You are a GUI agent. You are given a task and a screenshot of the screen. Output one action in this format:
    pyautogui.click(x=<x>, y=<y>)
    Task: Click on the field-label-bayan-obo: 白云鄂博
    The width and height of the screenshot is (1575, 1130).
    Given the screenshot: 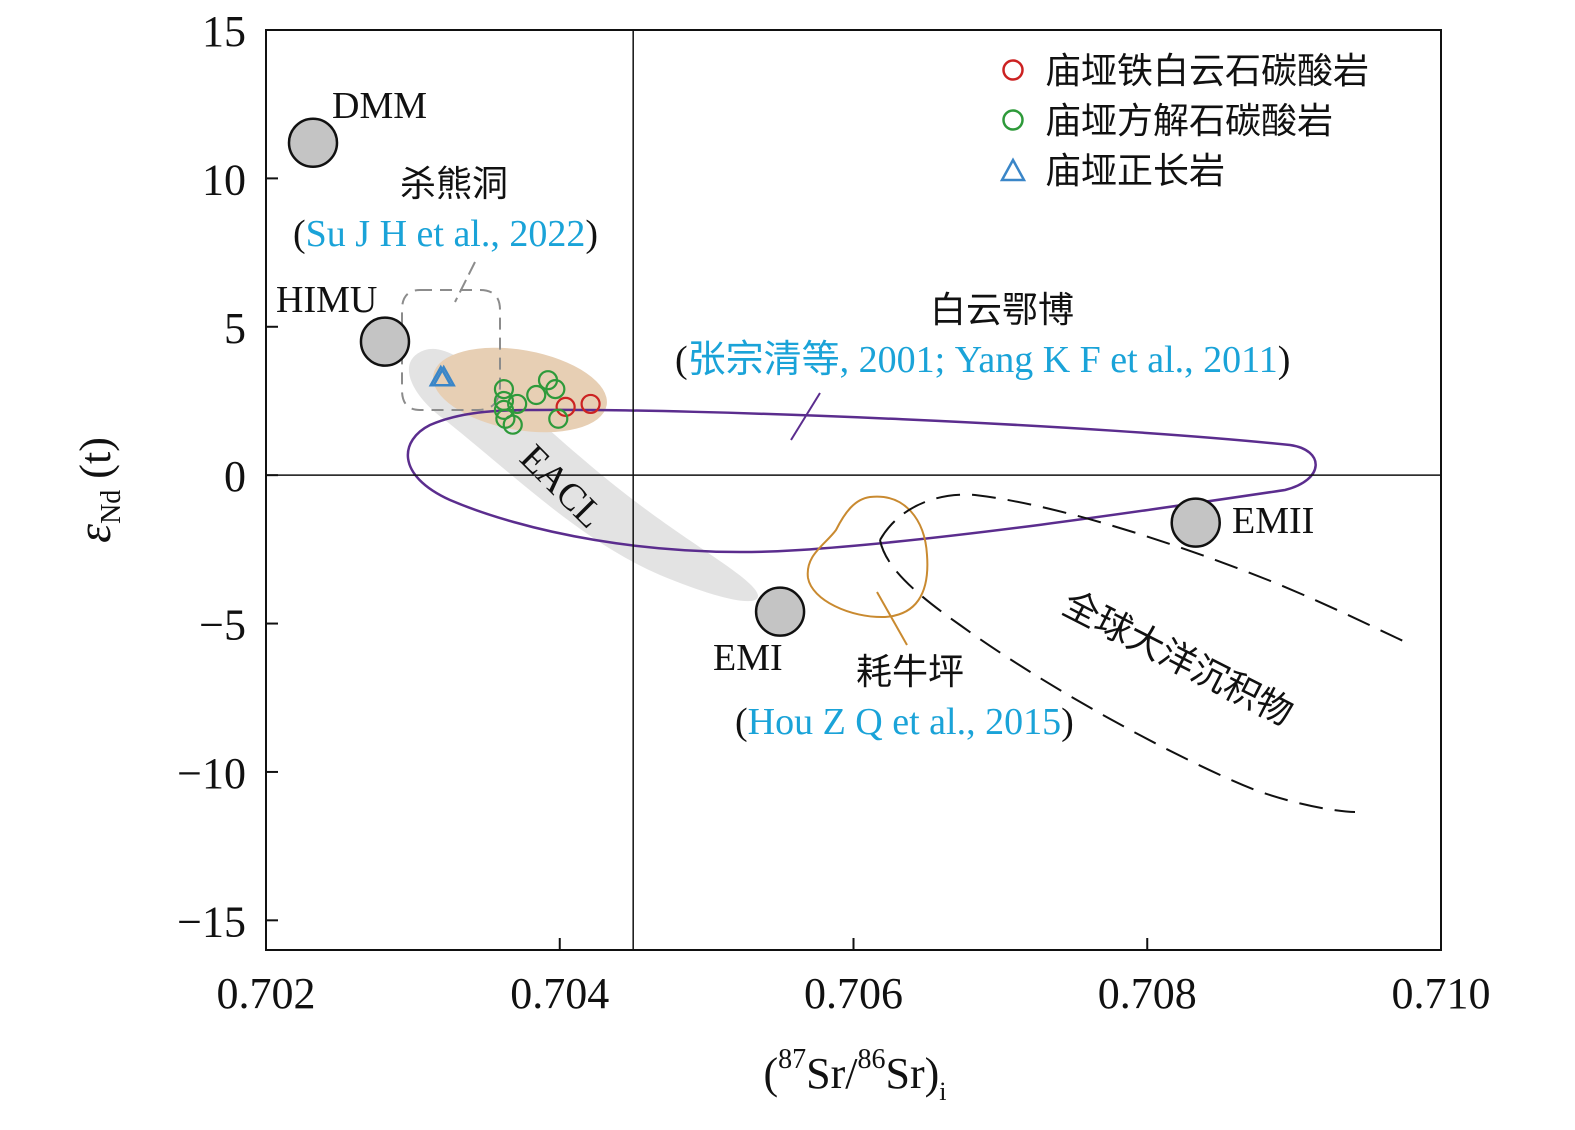 What is the action you would take?
    pyautogui.click(x=1002, y=310)
    